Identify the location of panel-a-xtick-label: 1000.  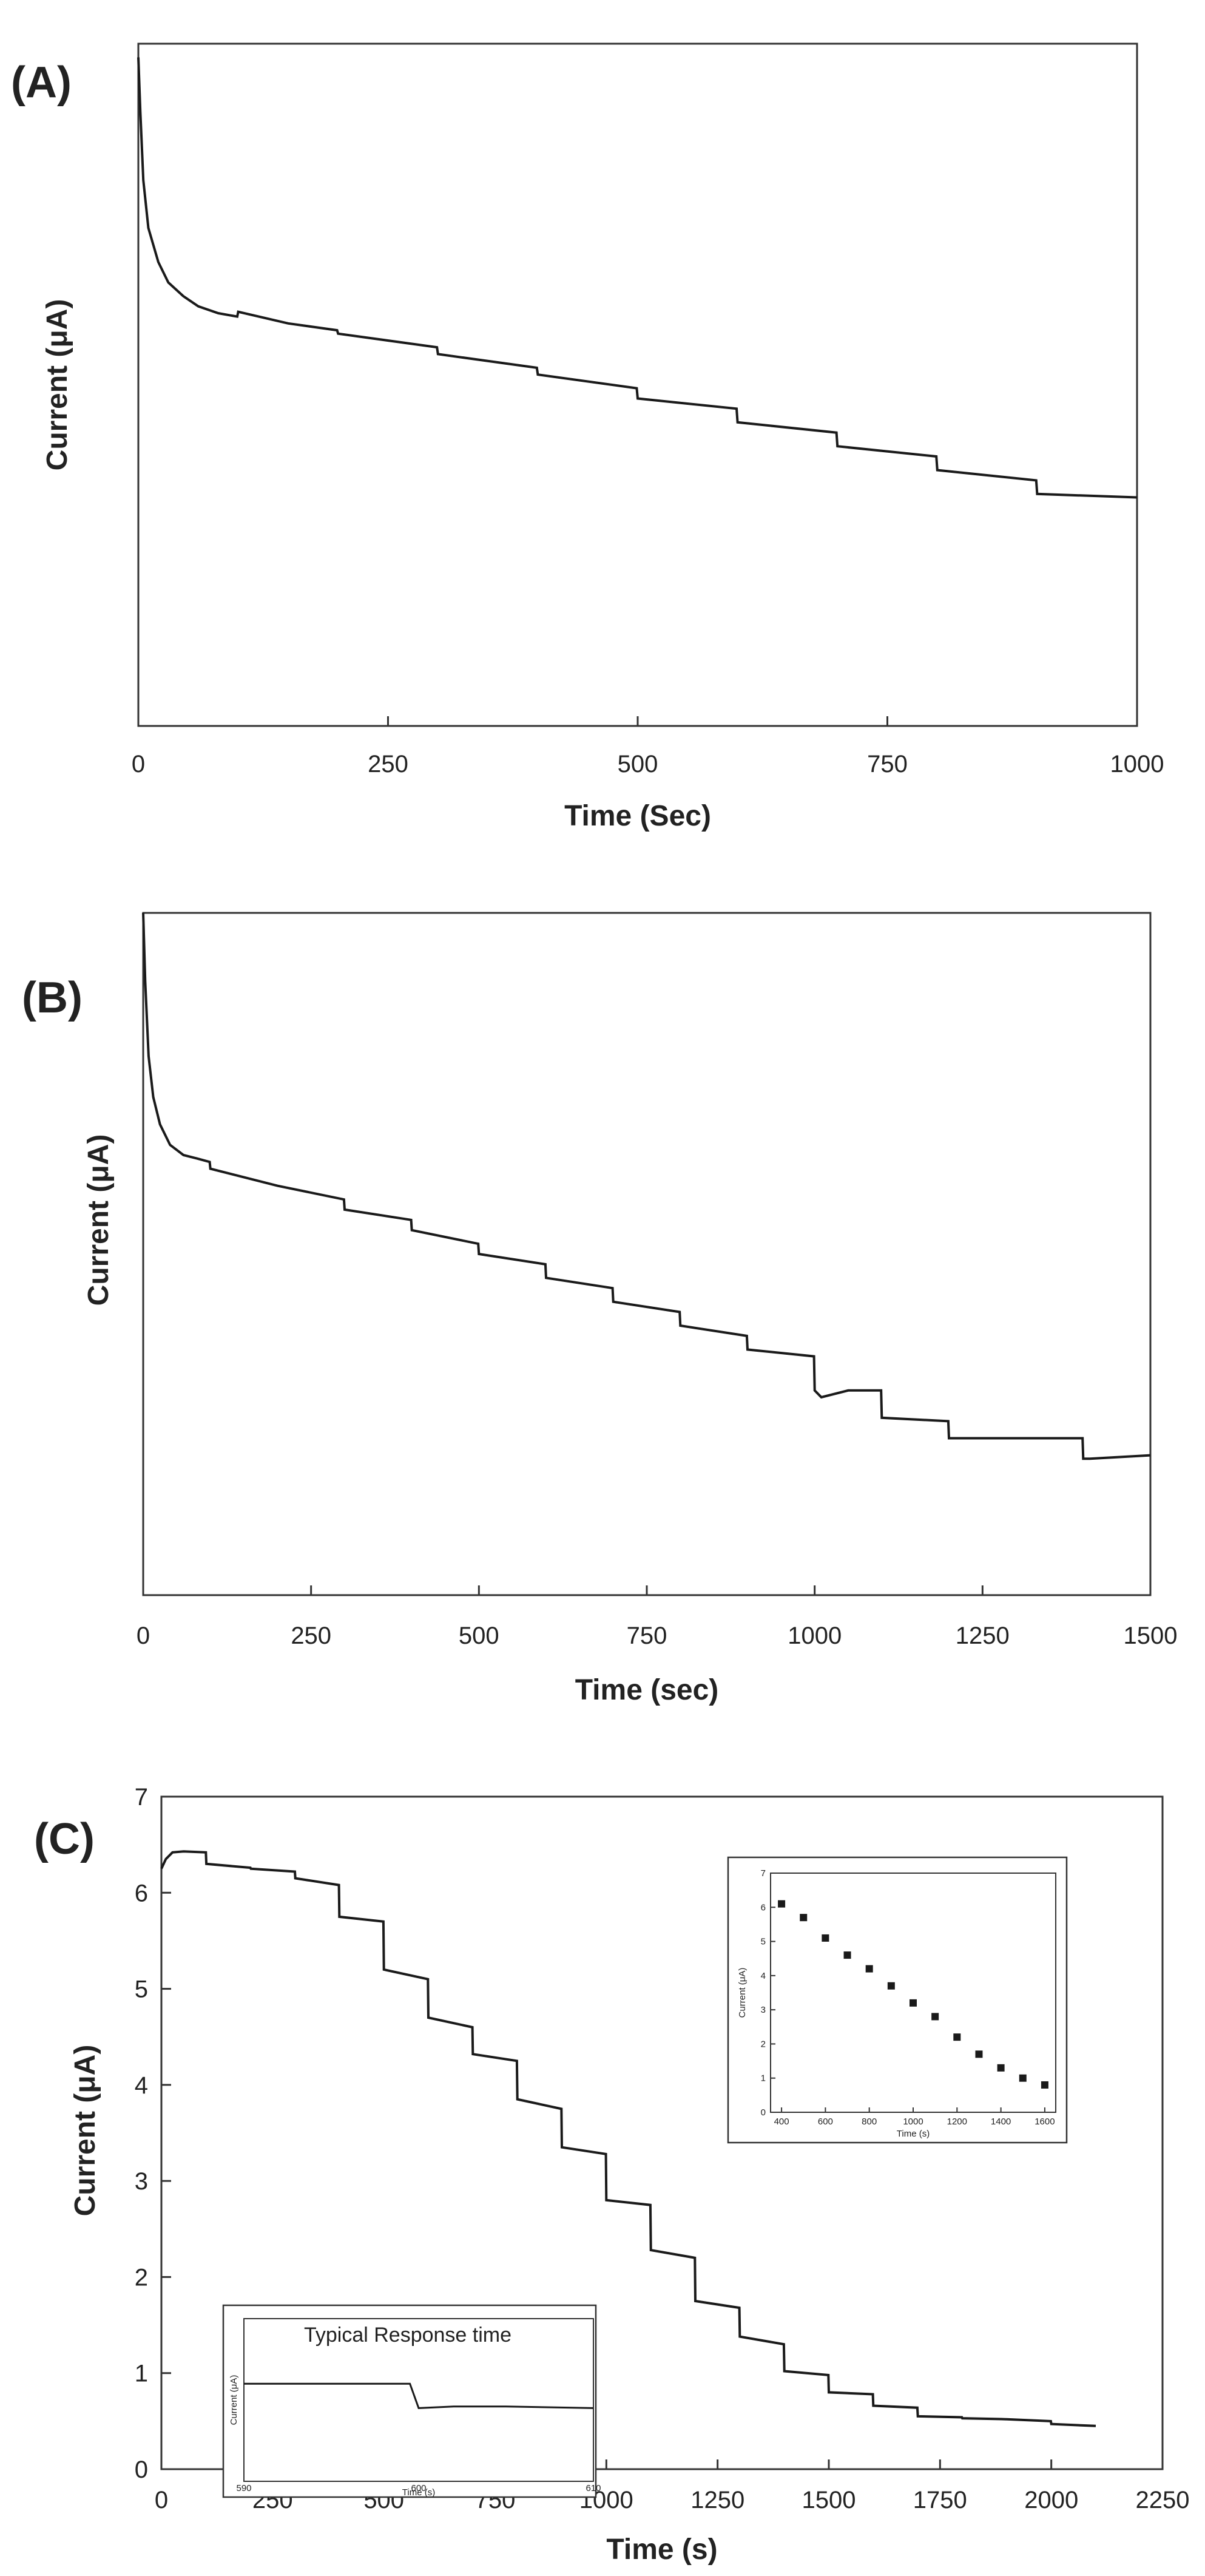
(1137, 764).